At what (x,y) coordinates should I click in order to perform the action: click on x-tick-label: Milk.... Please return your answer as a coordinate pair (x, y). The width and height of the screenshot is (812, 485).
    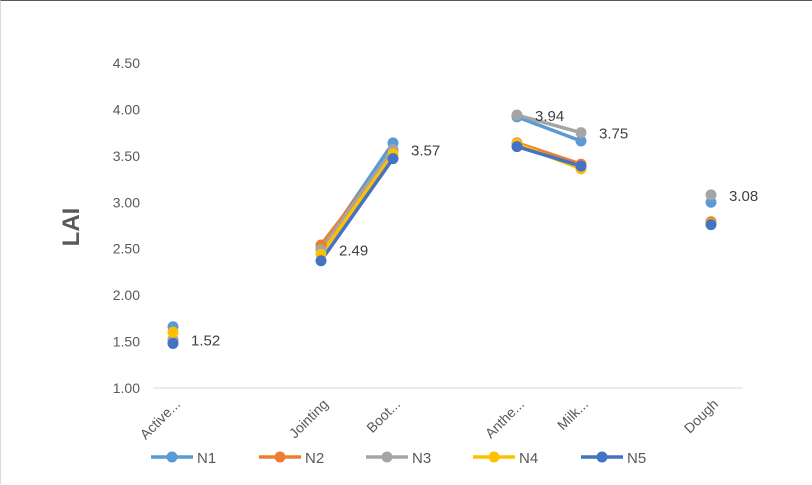
    Looking at the image, I should click on (572, 414).